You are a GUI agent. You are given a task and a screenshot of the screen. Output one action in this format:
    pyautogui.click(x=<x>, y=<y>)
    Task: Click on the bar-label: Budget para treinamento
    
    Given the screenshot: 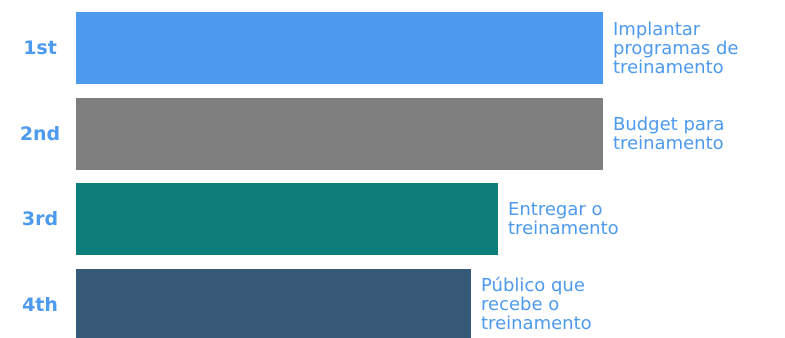 What is the action you would take?
    pyautogui.click(x=668, y=134)
    